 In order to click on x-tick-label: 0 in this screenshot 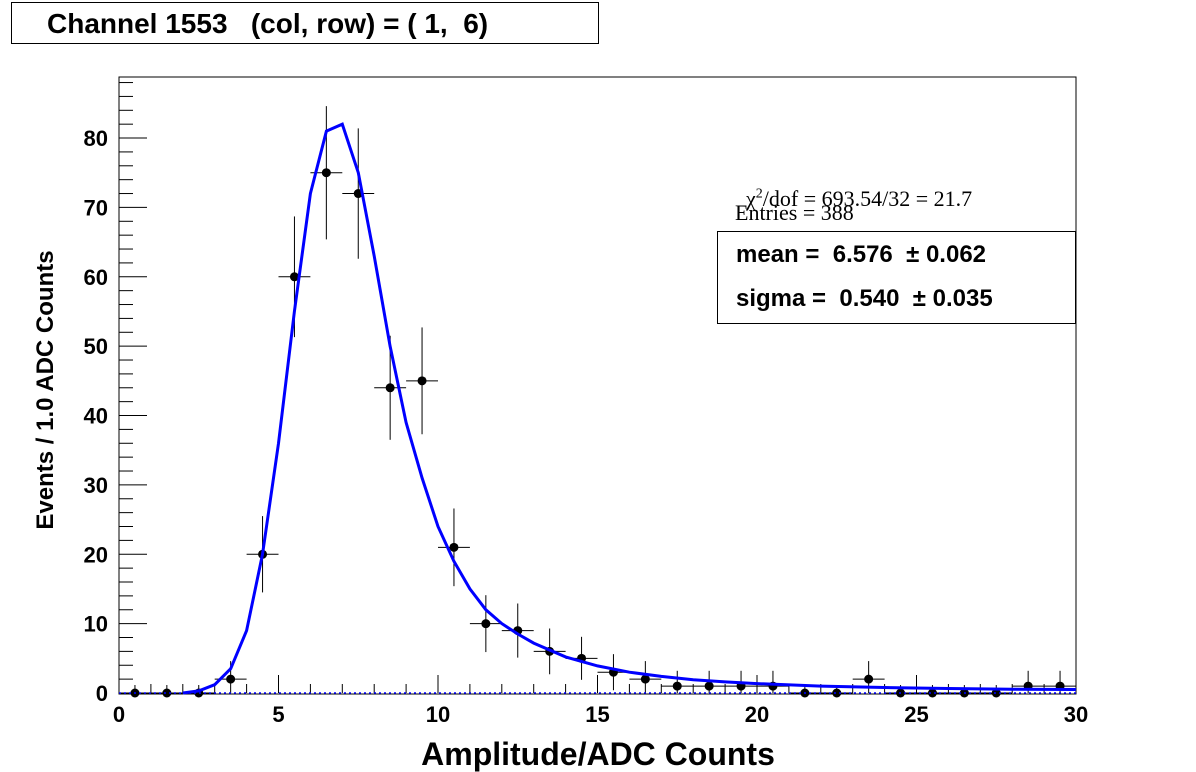, I will do `click(119, 714)`.